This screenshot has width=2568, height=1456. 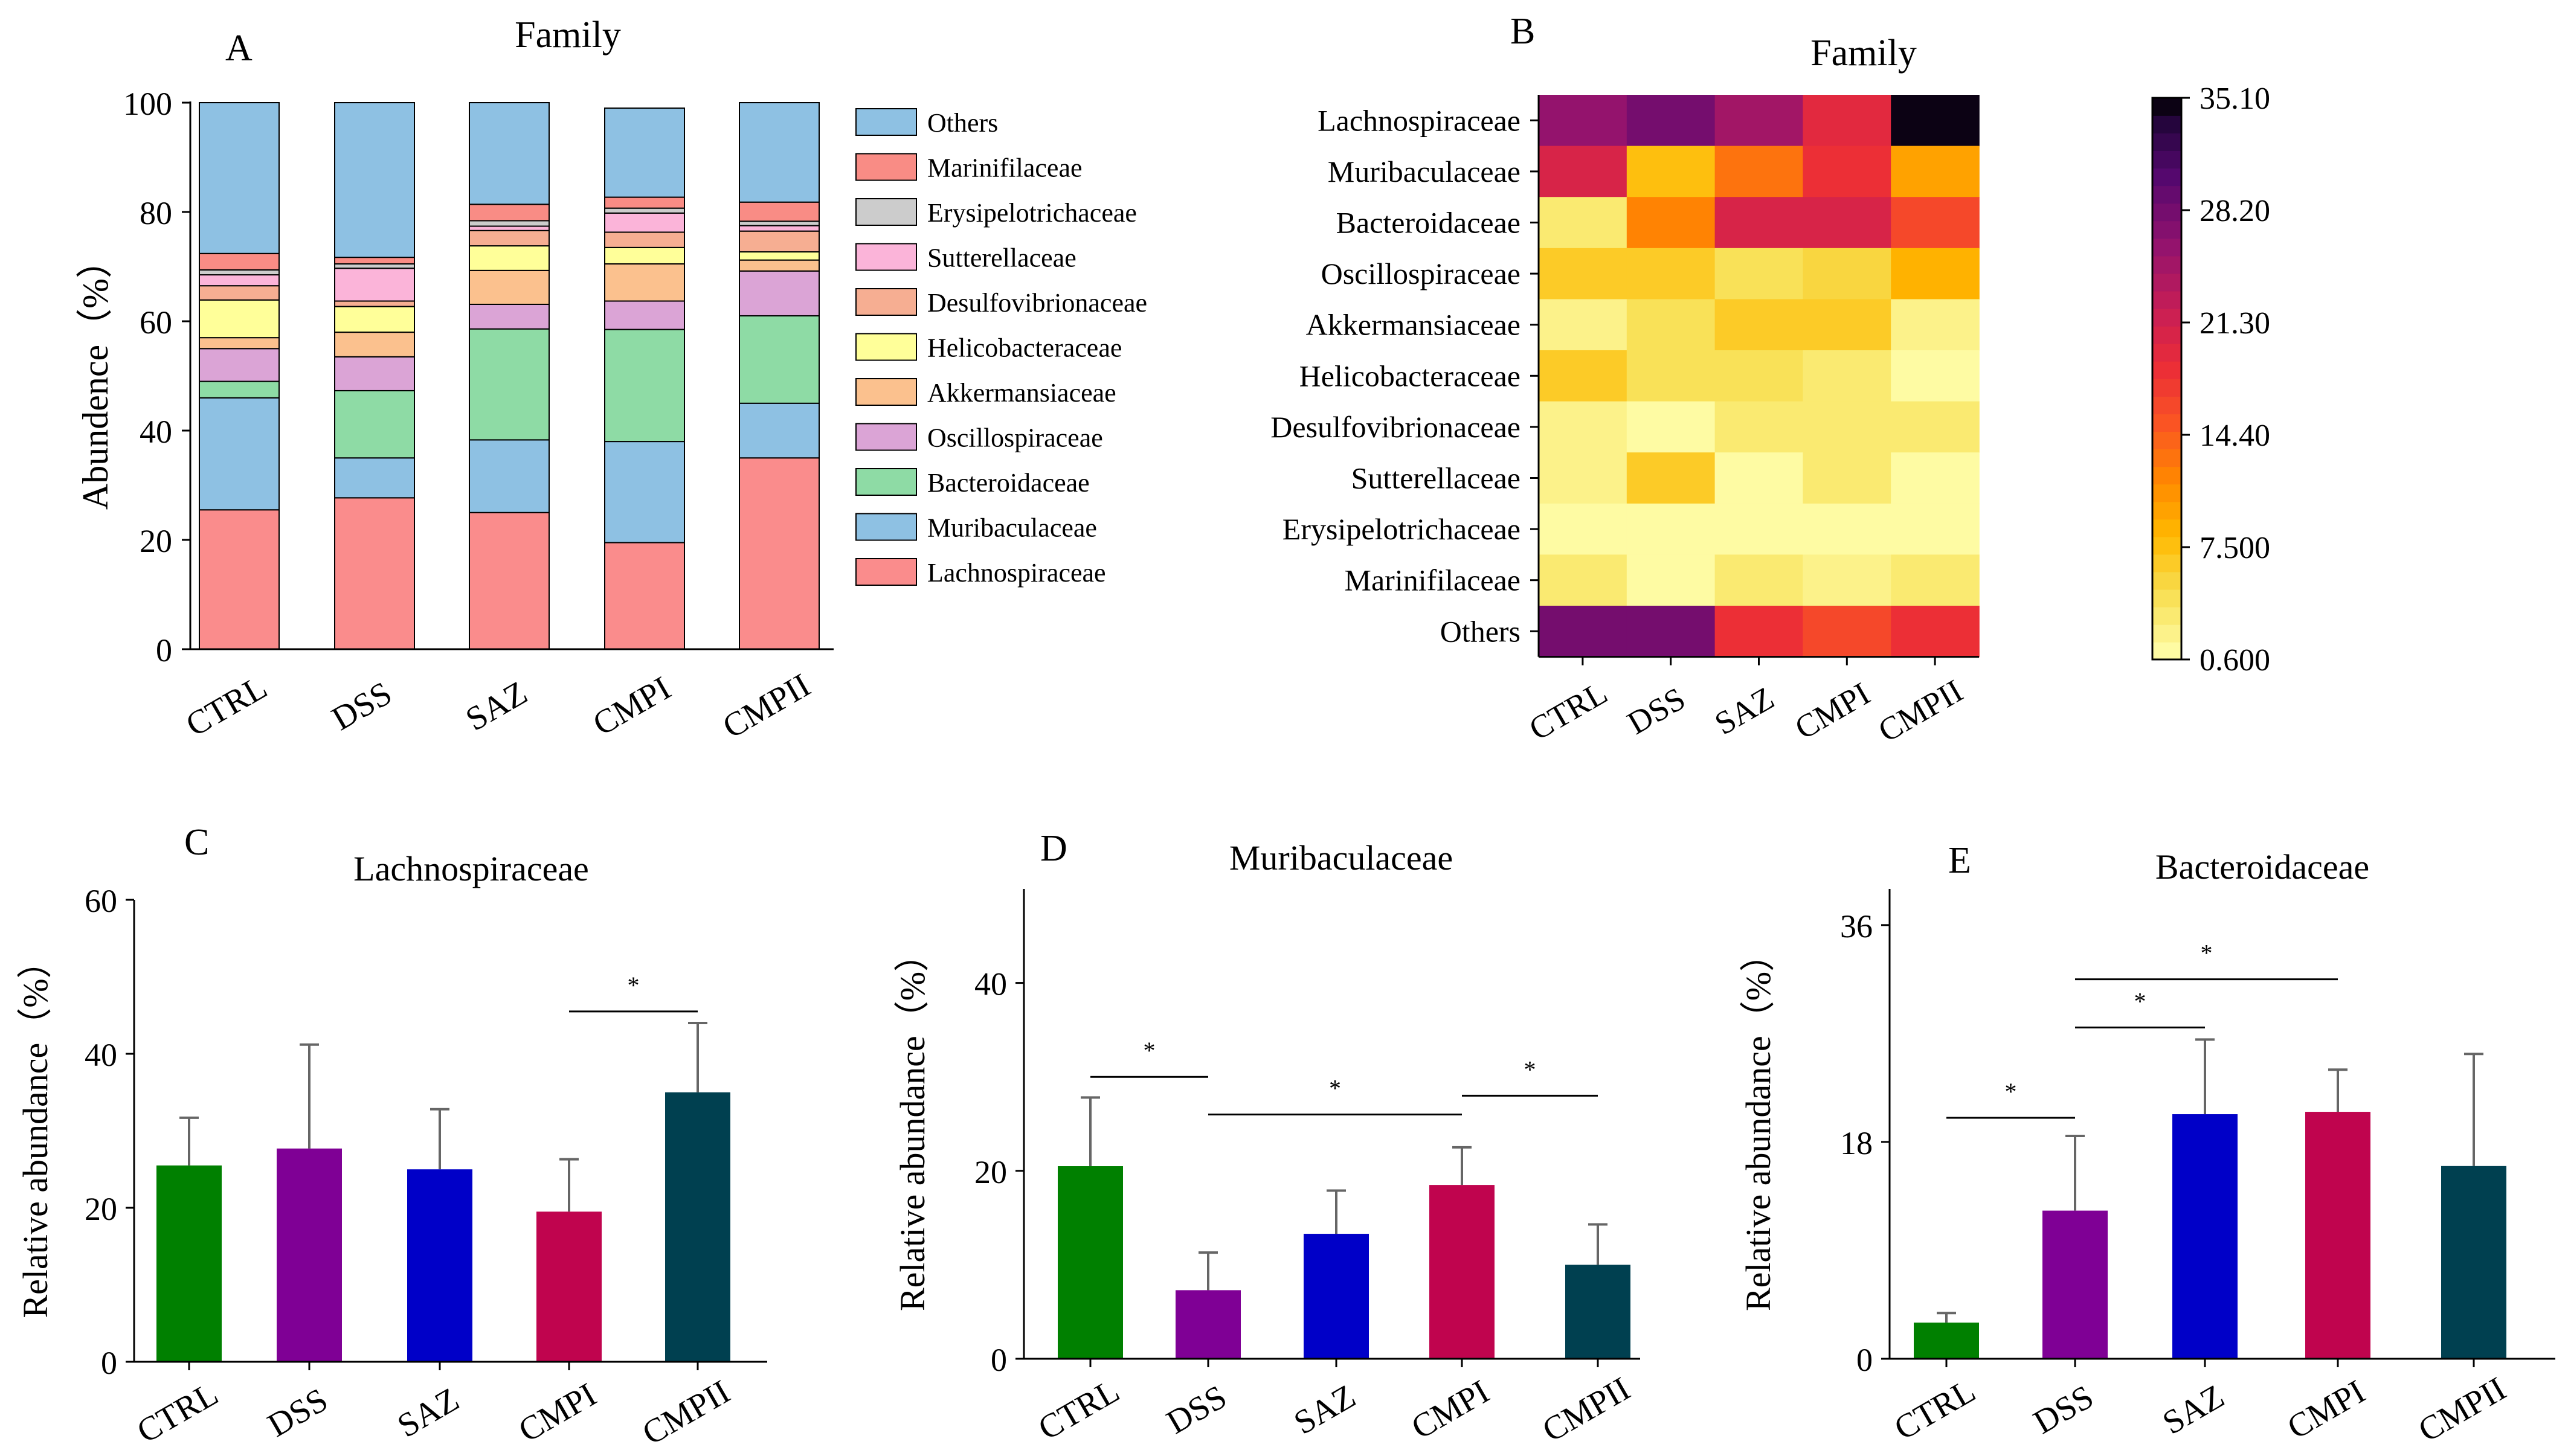 What do you see at coordinates (886, 347) in the screenshot?
I see `panel-a-legend-swatch-helicobacteraceae` at bounding box center [886, 347].